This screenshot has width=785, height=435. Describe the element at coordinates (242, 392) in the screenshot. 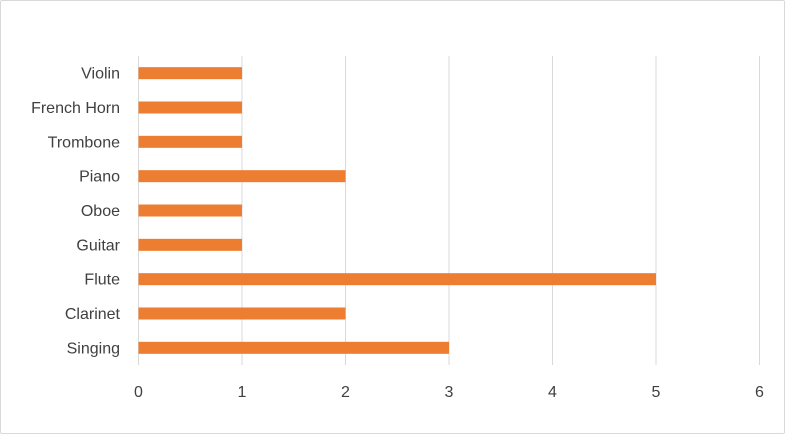

I see `x-tick-label: 1` at that location.